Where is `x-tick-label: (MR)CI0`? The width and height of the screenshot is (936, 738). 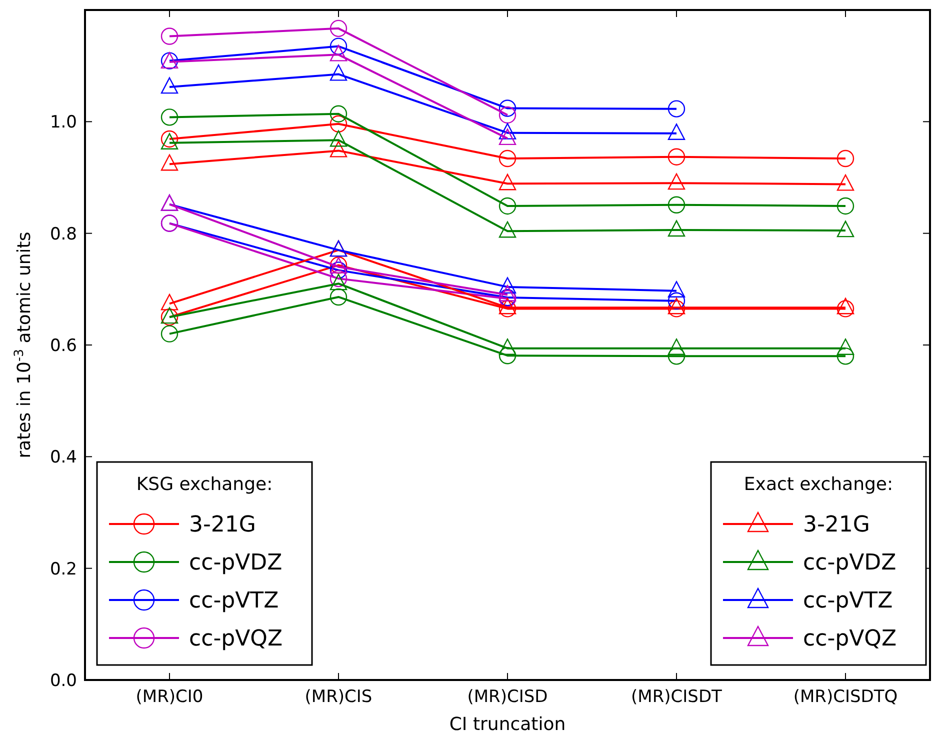 x-tick-label: (MR)CI0 is located at coordinates (170, 697).